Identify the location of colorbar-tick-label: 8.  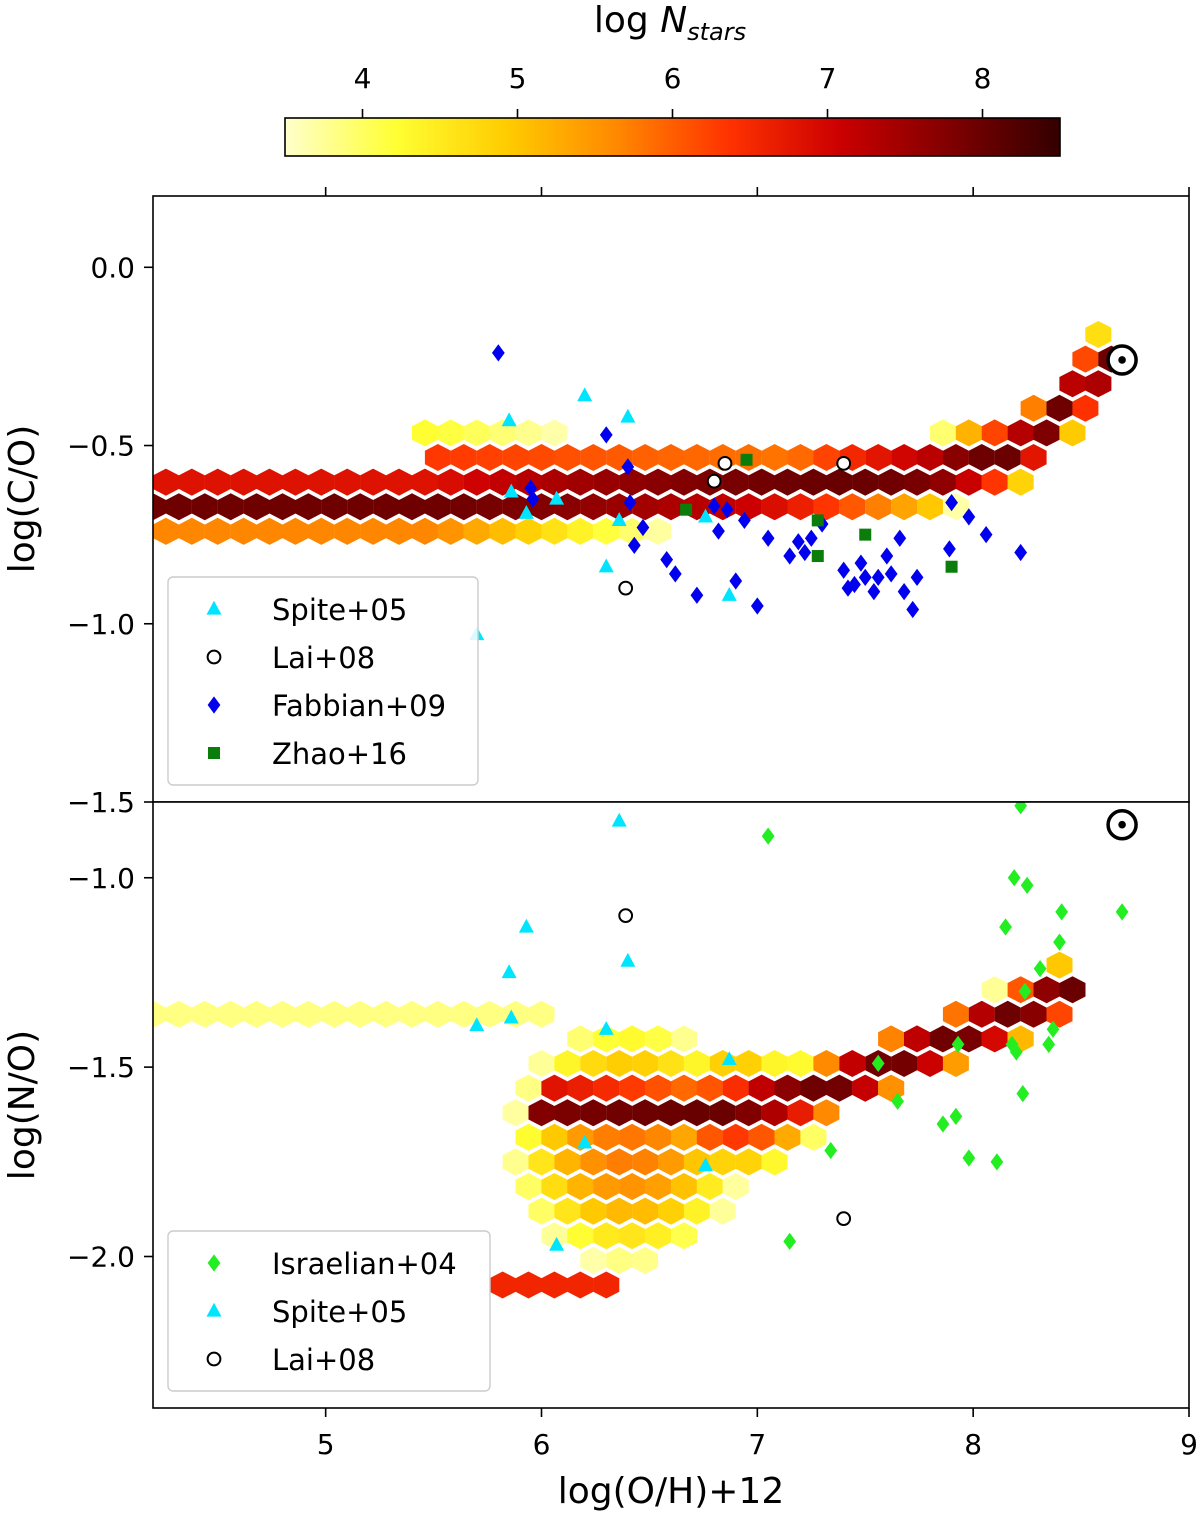
(983, 78).